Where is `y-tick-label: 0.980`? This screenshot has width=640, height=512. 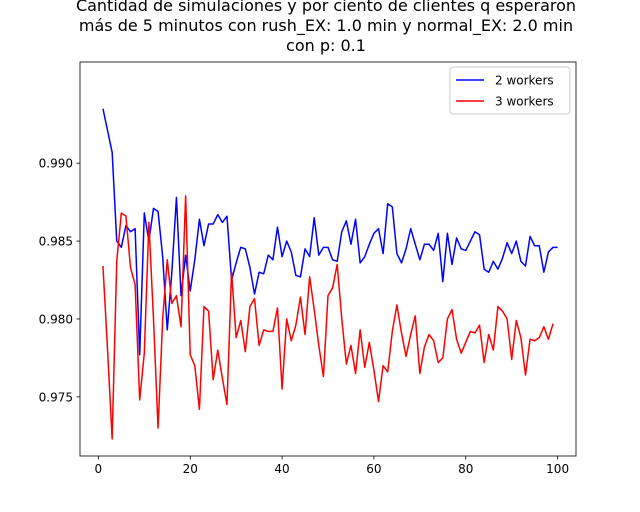 y-tick-label: 0.980 is located at coordinates (56, 319).